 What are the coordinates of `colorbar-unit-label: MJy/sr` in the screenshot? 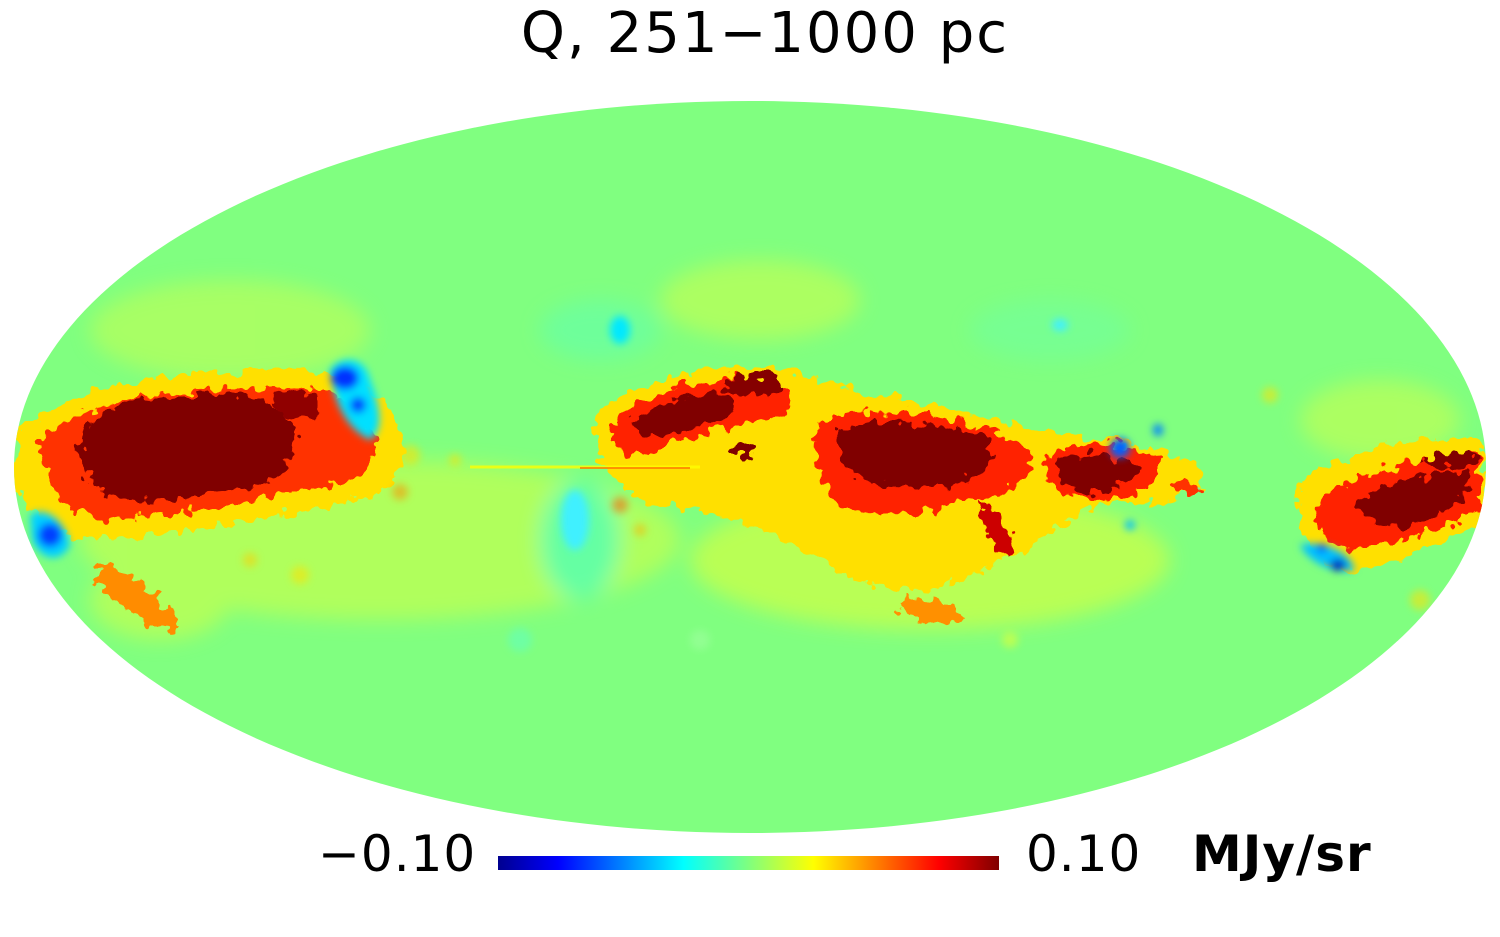 It's located at (1282, 854).